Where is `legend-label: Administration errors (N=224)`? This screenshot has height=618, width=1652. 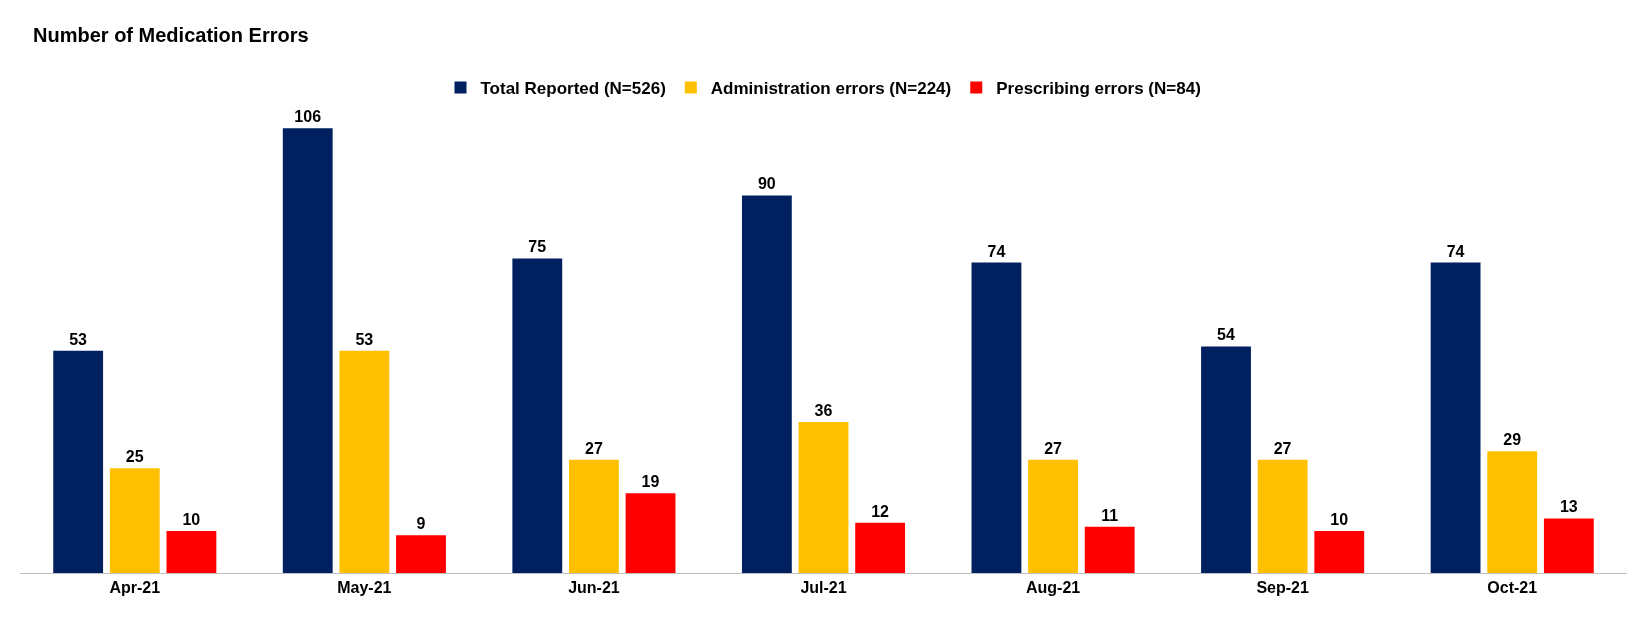
legend-label: Administration errors (N=224) is located at coordinates (831, 89).